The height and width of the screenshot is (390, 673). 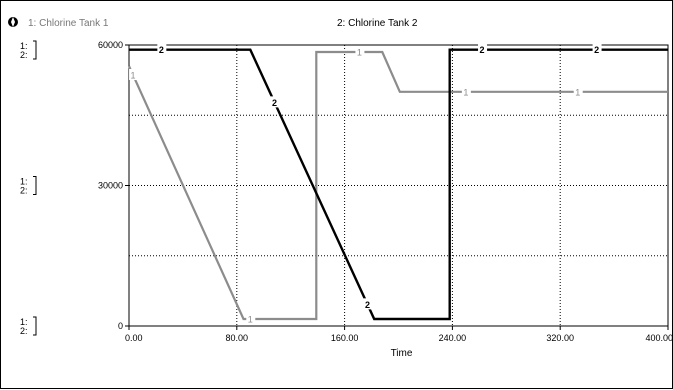 I want to click on series-2-marker-0: 2, so click(x=161, y=50).